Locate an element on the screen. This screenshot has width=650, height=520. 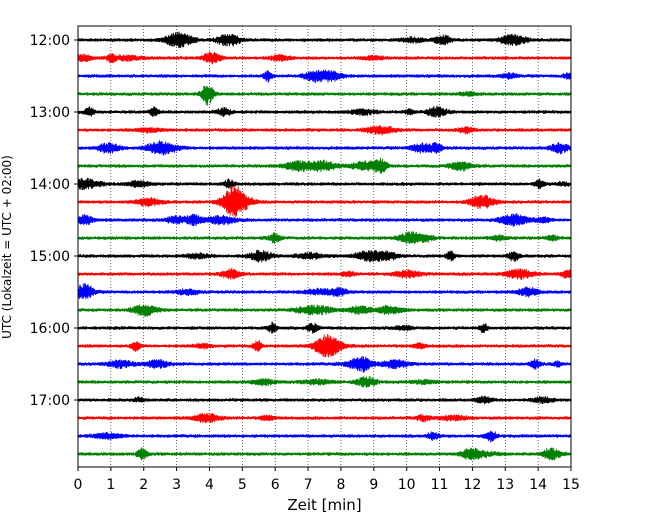
x-tick-label-6: 6 is located at coordinates (275, 485).